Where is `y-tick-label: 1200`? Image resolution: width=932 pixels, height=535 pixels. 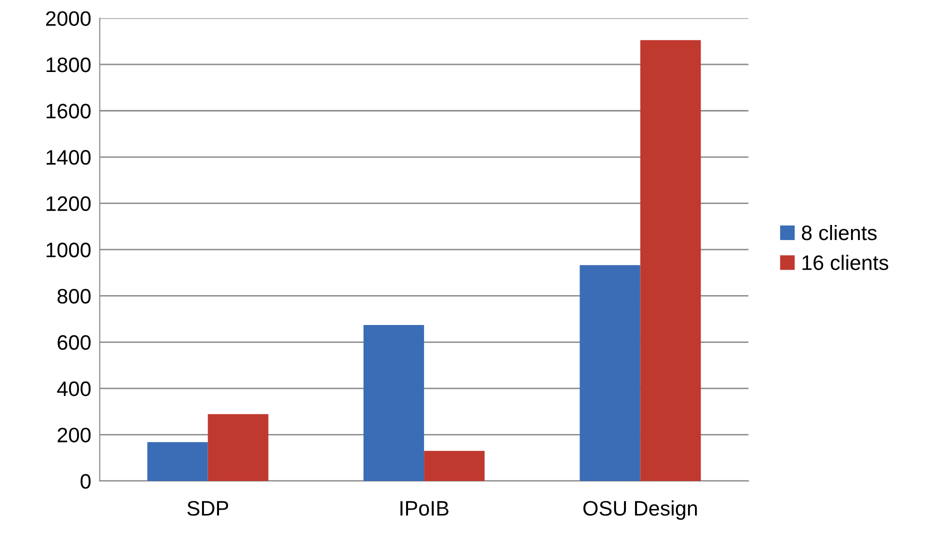
y-tick-label: 1200 is located at coordinates (68, 204).